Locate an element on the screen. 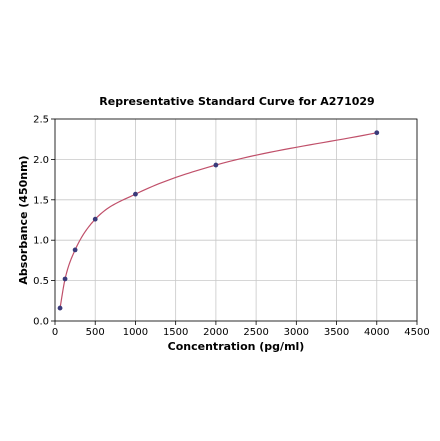 The image size is (440, 441). y-tick-label: 1.0 is located at coordinates (41, 241).